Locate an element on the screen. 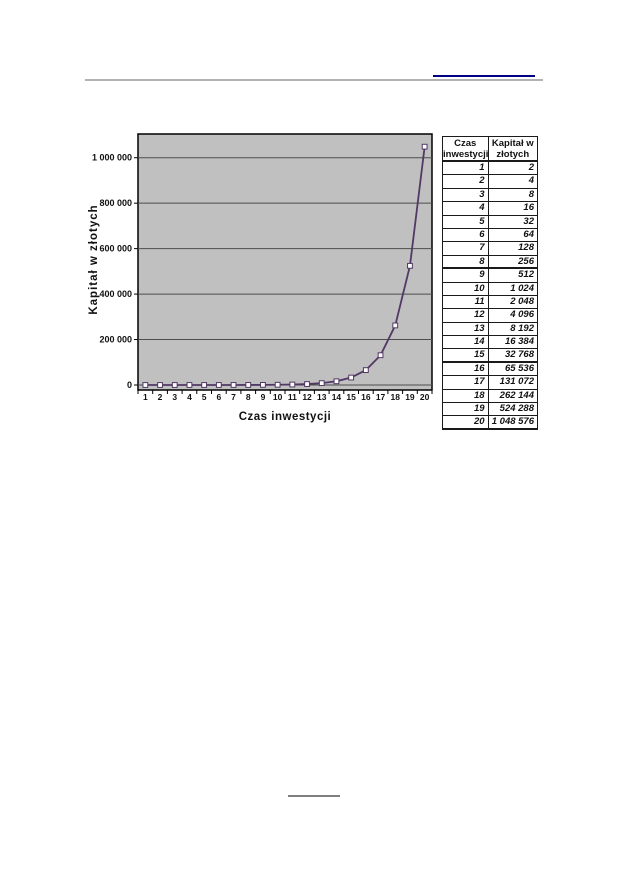 The image size is (629, 893). table-header-row: Czas inwestycji Kapitał w złotych is located at coordinates (490, 149).